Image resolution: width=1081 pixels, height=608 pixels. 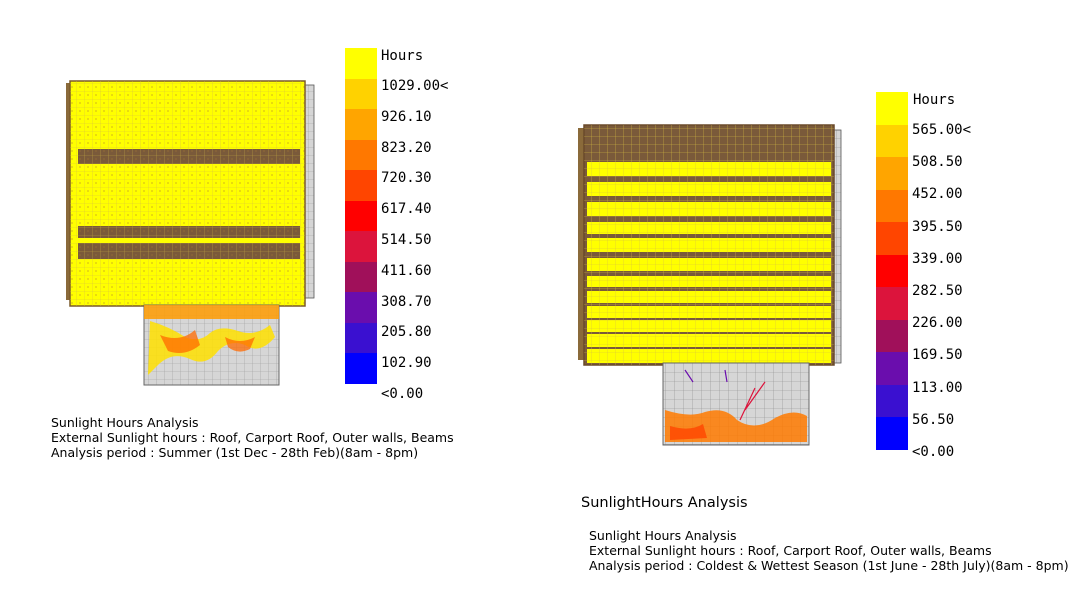 I want to click on legend-label: 205.80, so click(x=406, y=332).